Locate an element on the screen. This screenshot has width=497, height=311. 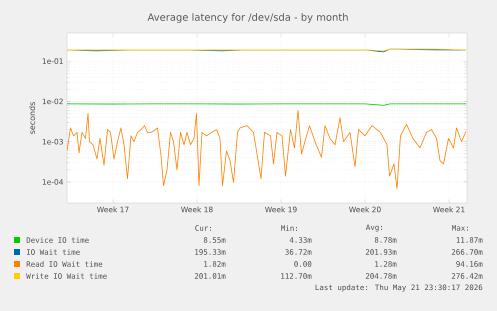
chart-title: Average latency for /dev/sda - by month is located at coordinates (248, 18).